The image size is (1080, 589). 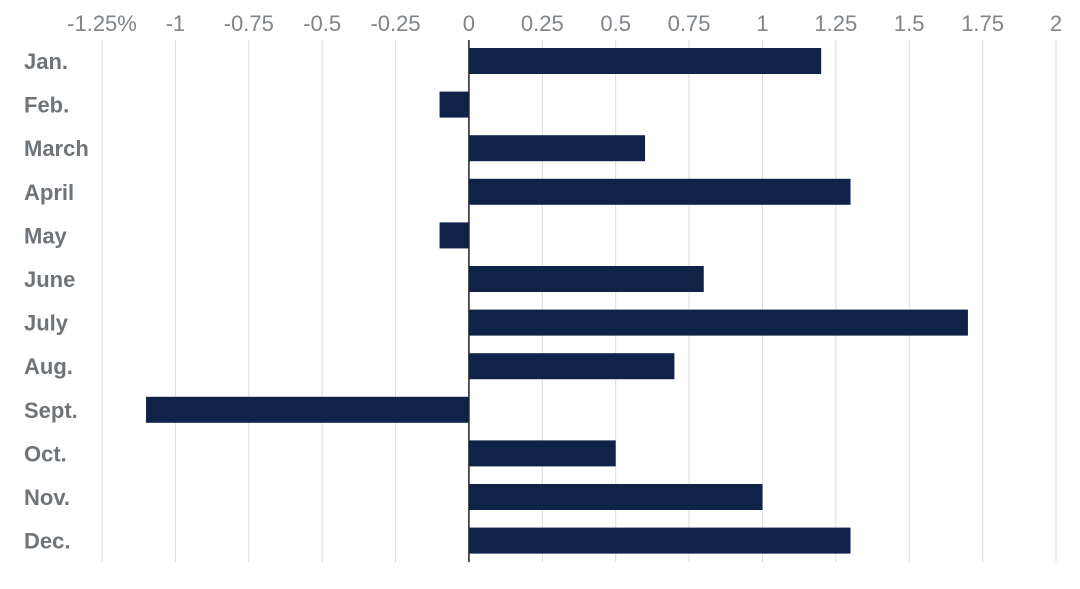 What do you see at coordinates (689, 23) in the screenshot?
I see `x-tick-label: 0.75` at bounding box center [689, 23].